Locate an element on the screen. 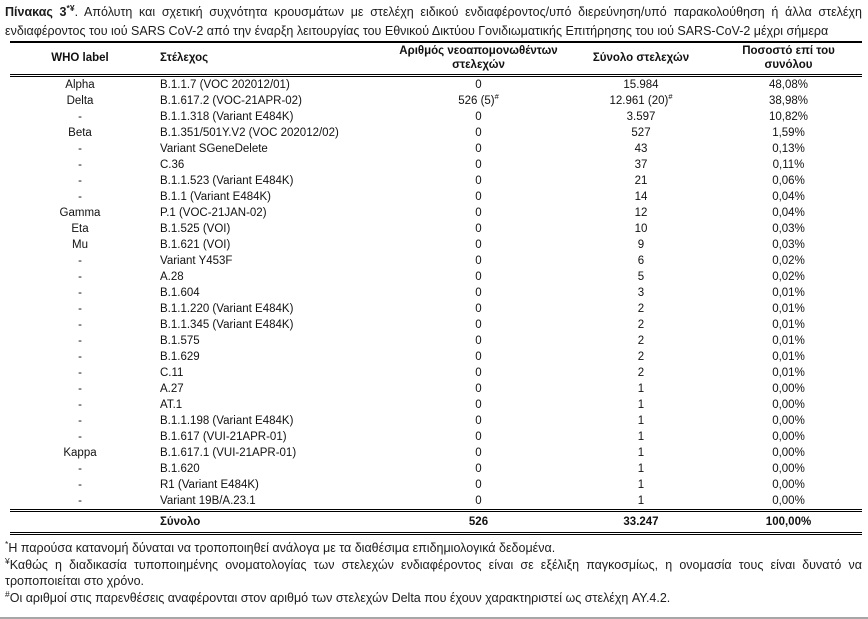  total-row-spacer is located at coordinates (80, 522).